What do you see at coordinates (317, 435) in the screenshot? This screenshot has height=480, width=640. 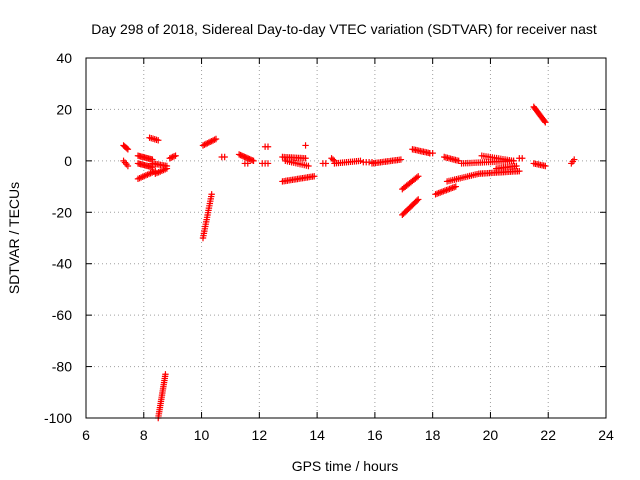 I see `x-tick-label: 14` at bounding box center [317, 435].